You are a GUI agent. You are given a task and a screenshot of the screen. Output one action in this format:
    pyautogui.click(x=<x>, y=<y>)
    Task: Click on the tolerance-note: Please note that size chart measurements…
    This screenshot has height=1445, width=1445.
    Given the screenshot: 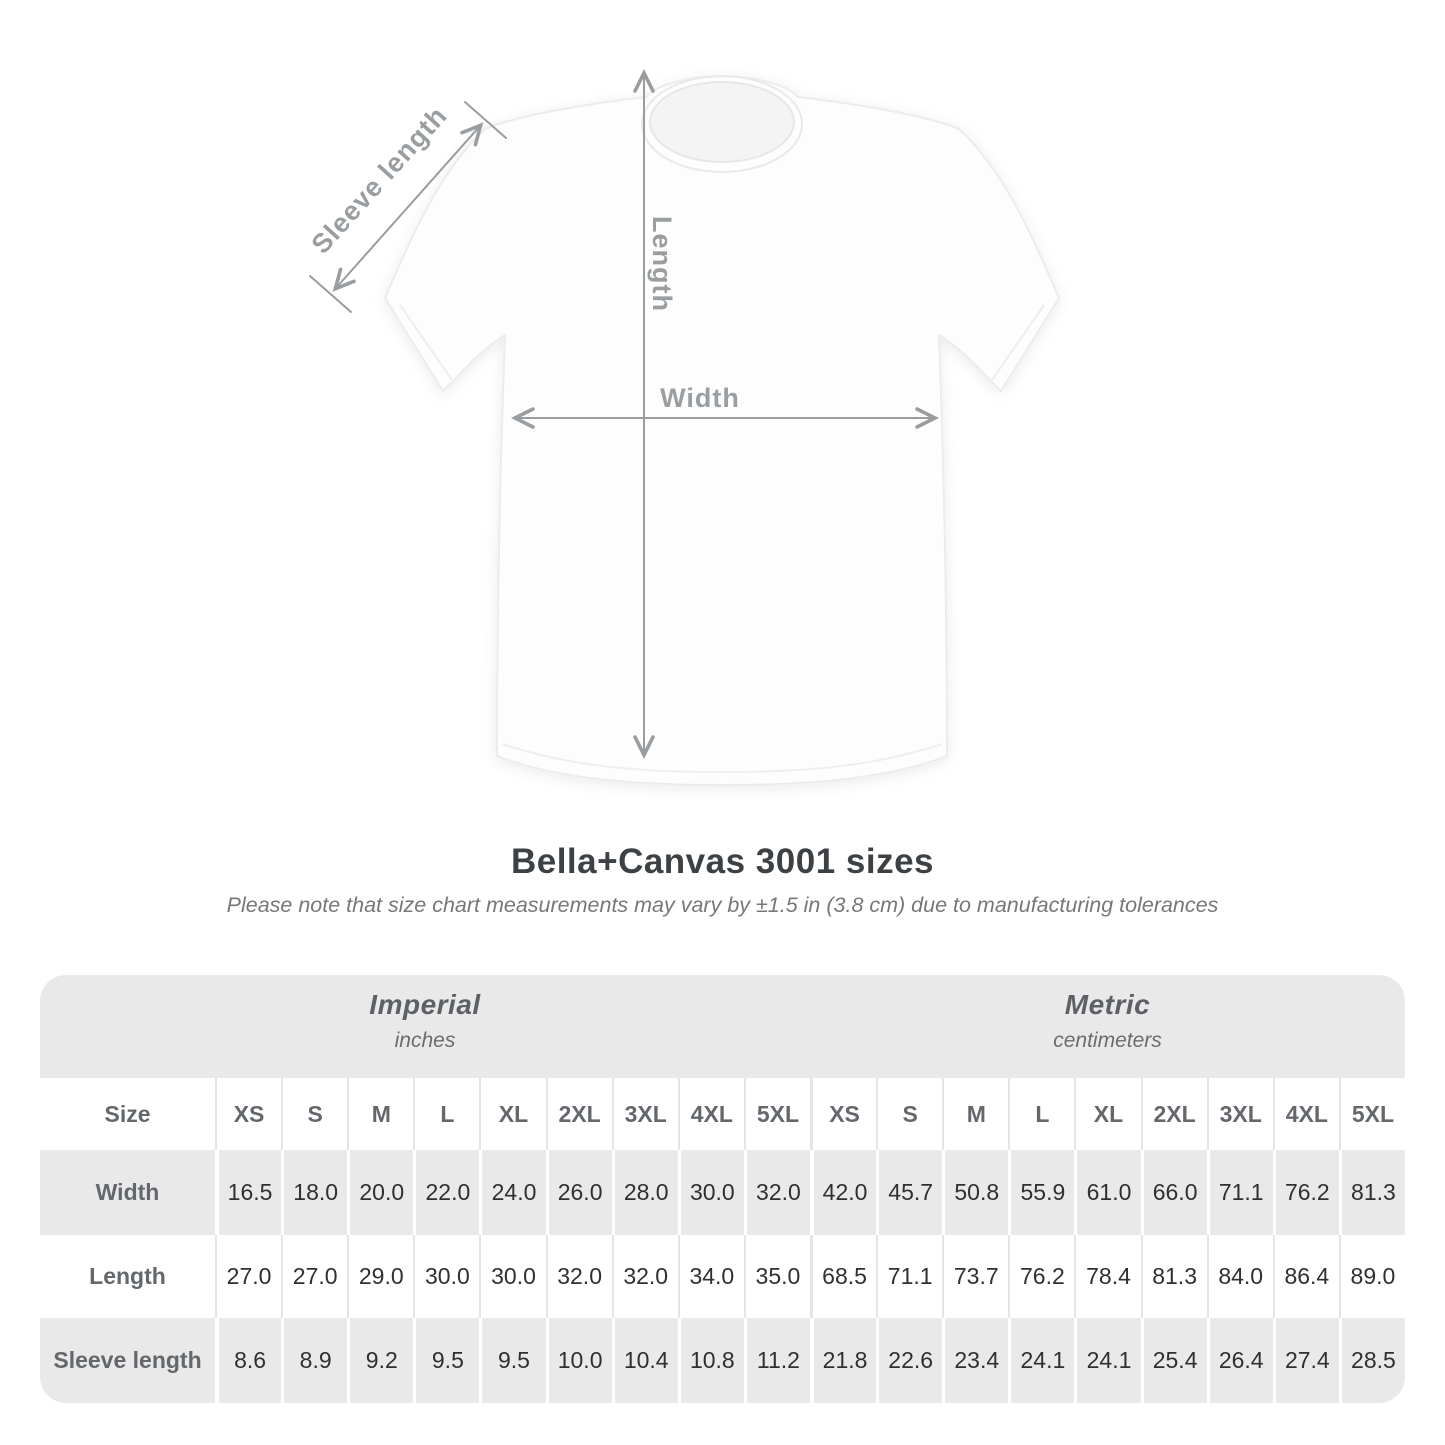 What is the action you would take?
    pyautogui.click(x=722, y=905)
    